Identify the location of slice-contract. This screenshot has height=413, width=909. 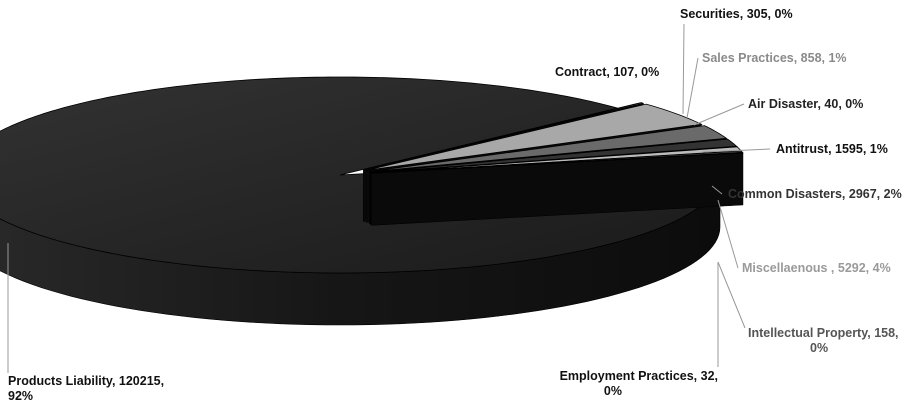
(557, 189).